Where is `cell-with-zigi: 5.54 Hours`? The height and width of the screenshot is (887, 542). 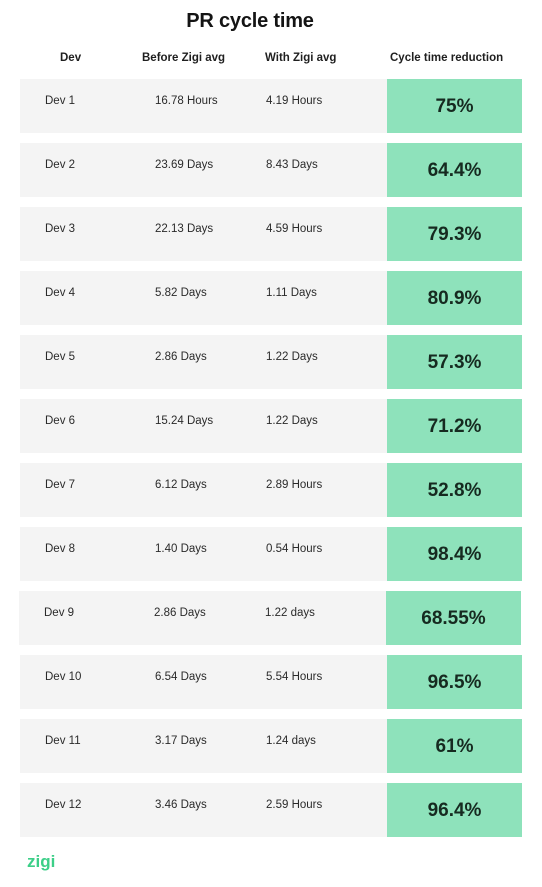
cell-with-zigi: 5.54 Hours is located at coordinates (294, 677).